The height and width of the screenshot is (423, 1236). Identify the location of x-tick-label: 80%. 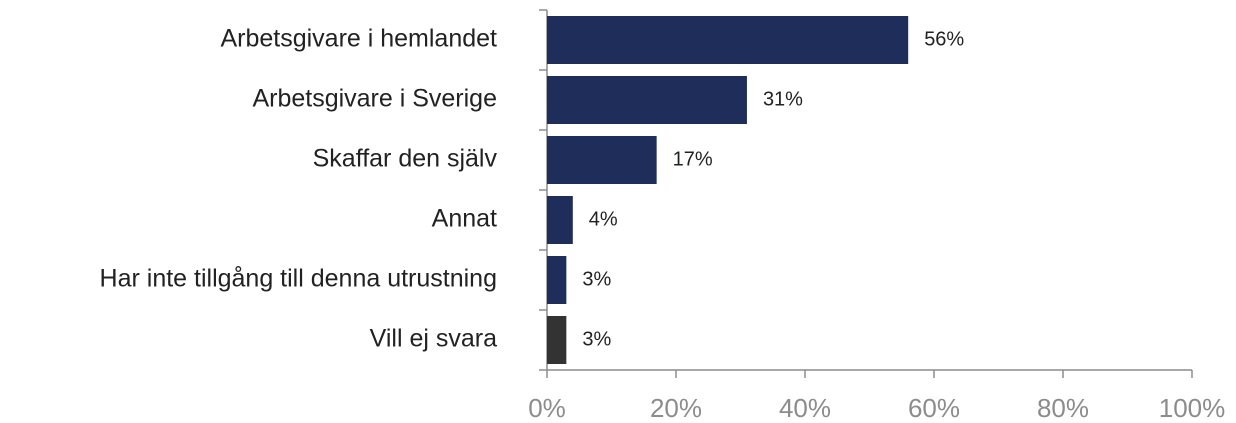
(1063, 408).